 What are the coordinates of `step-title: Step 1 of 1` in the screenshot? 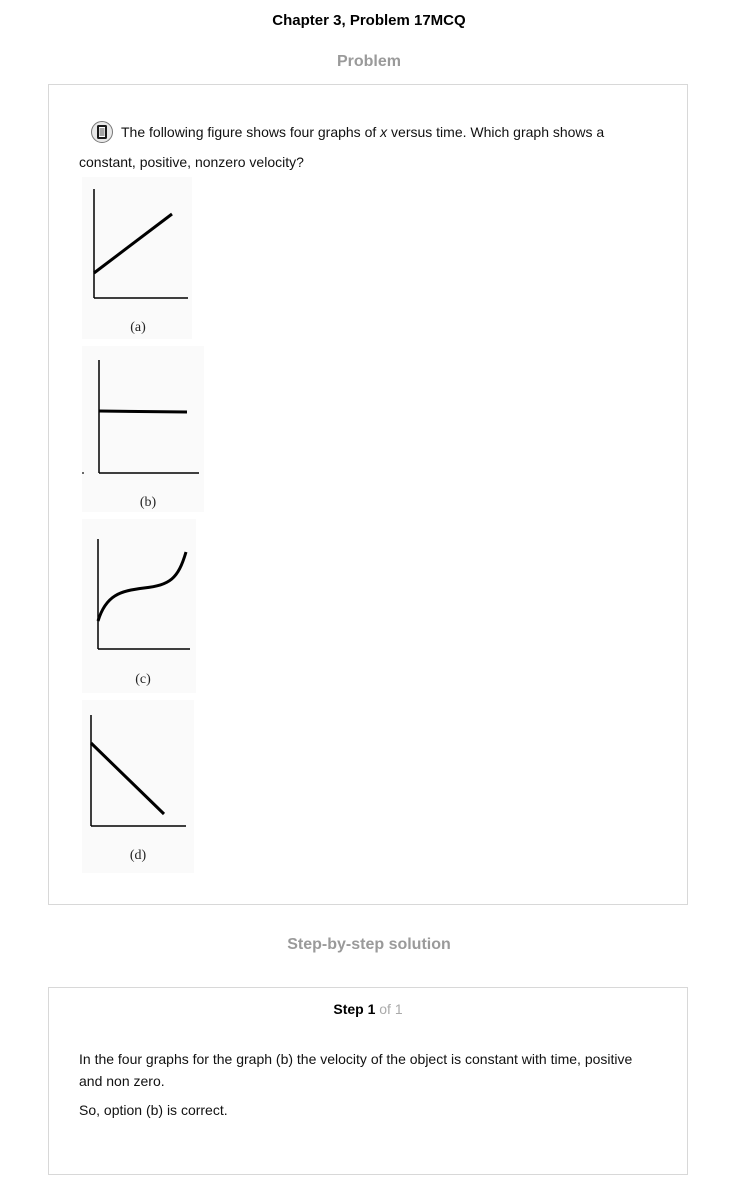 It's located at (368, 1009).